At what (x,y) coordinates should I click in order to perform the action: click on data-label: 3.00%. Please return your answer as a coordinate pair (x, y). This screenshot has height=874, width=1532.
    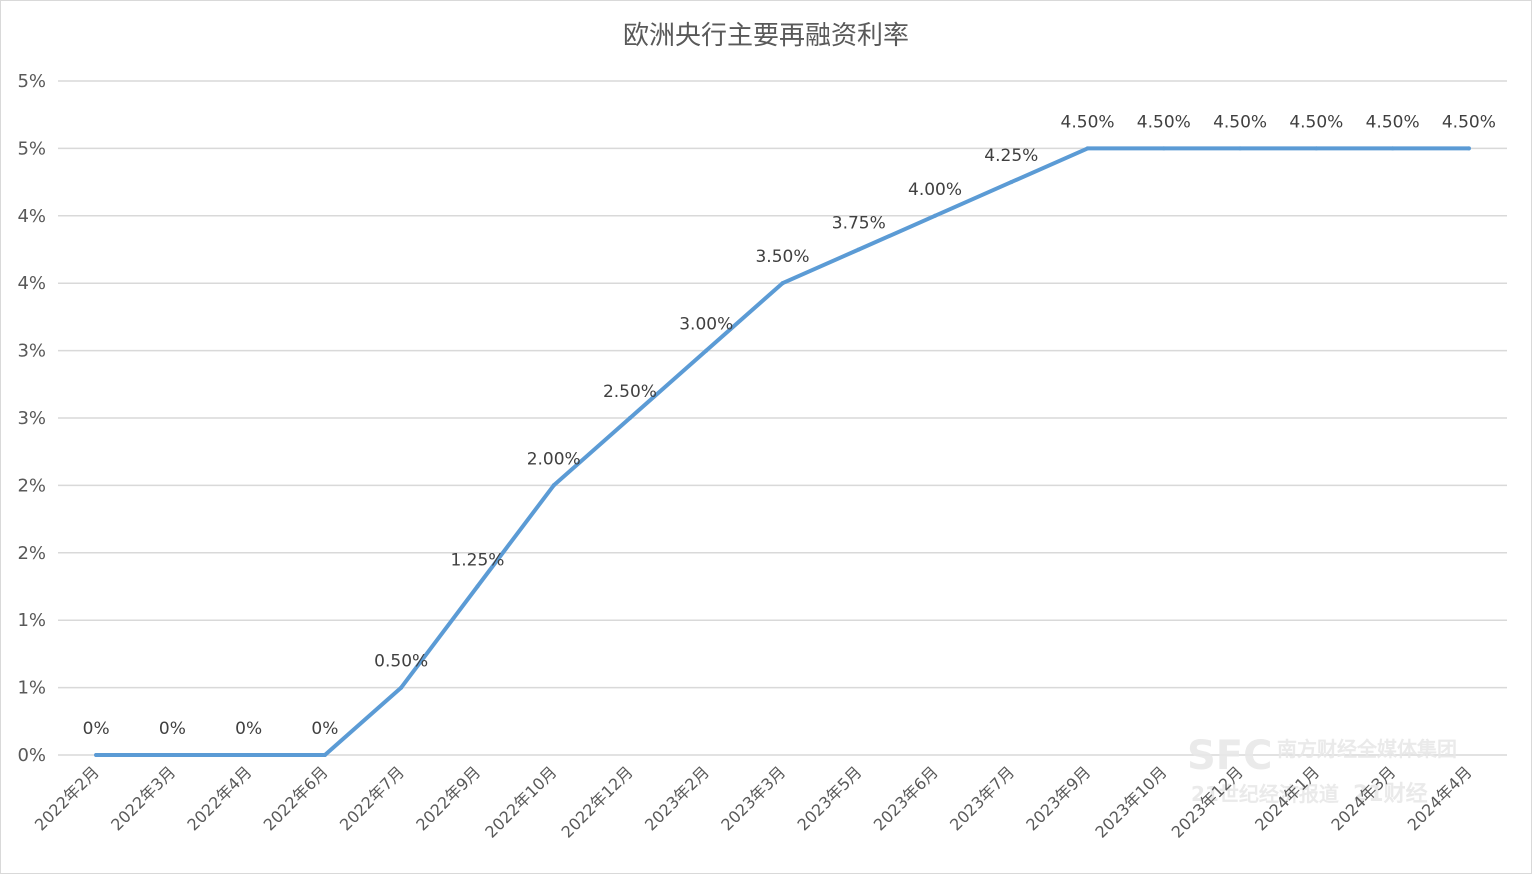
    Looking at the image, I should click on (706, 325).